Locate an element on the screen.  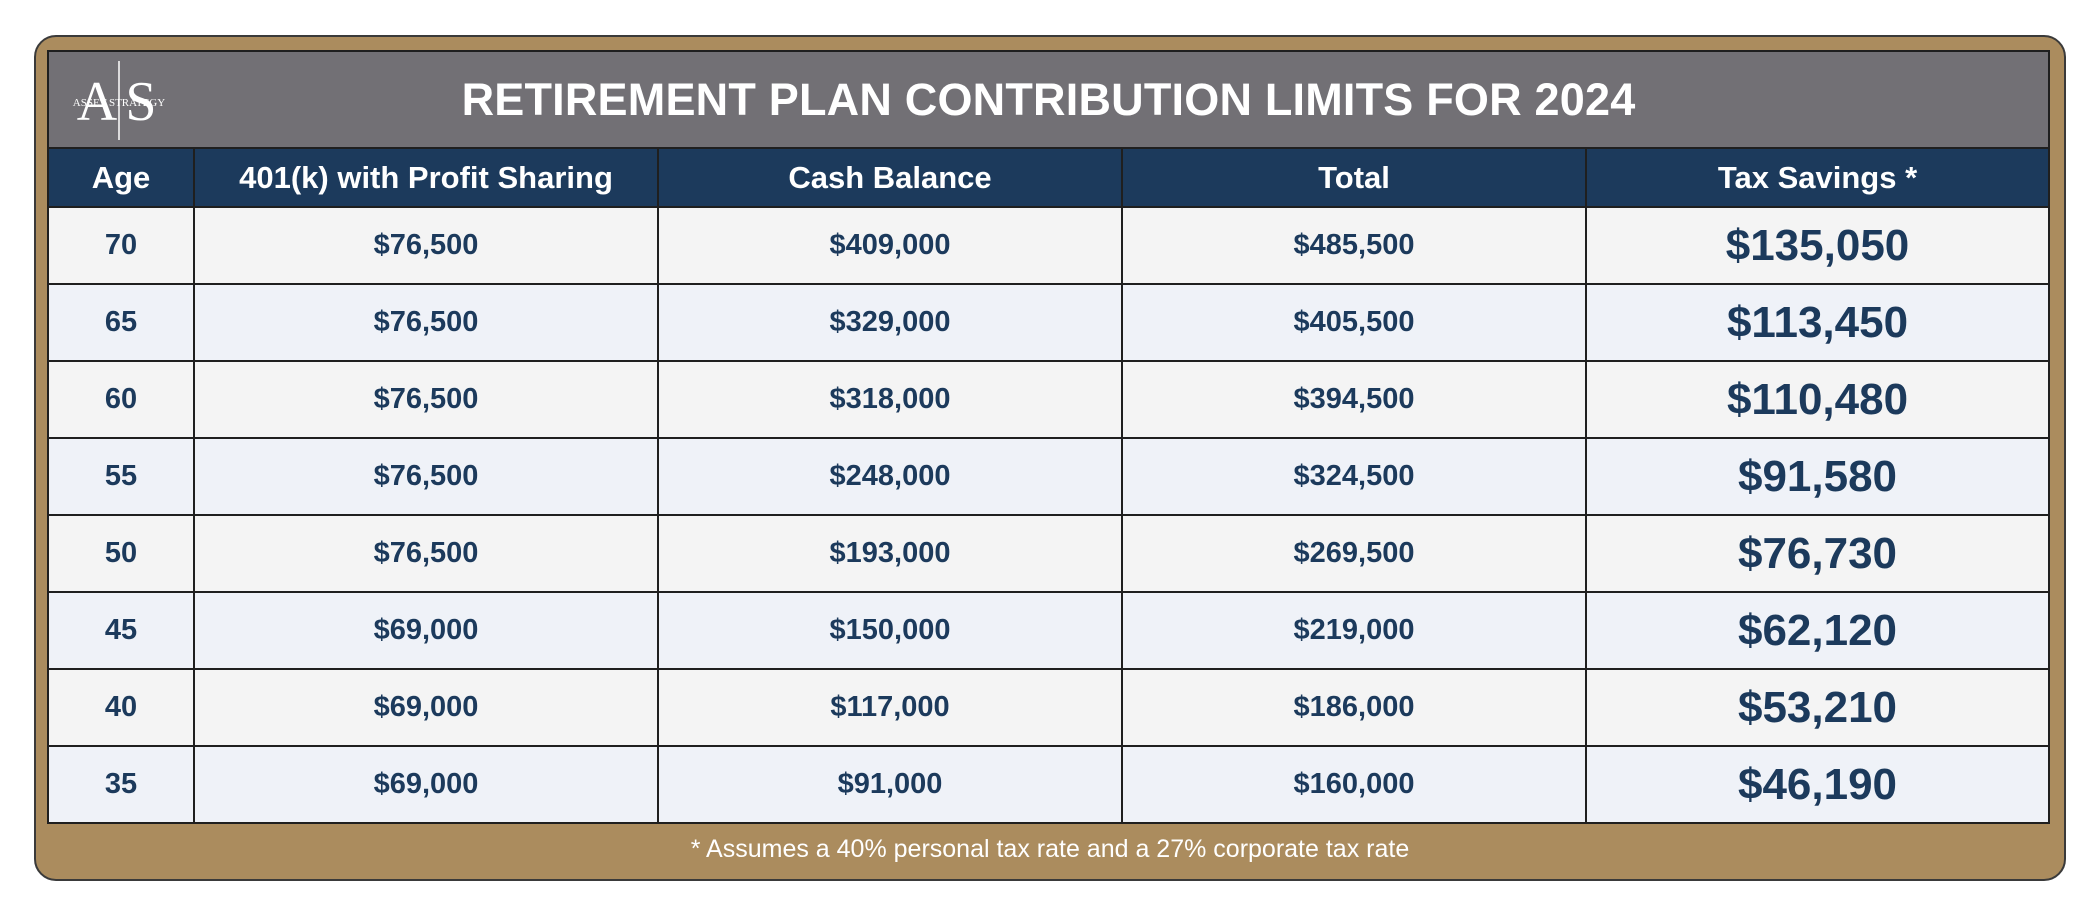
table-row: 55 $76,500 $248,000 $324,500 $91,580 is located at coordinates (1048, 476).